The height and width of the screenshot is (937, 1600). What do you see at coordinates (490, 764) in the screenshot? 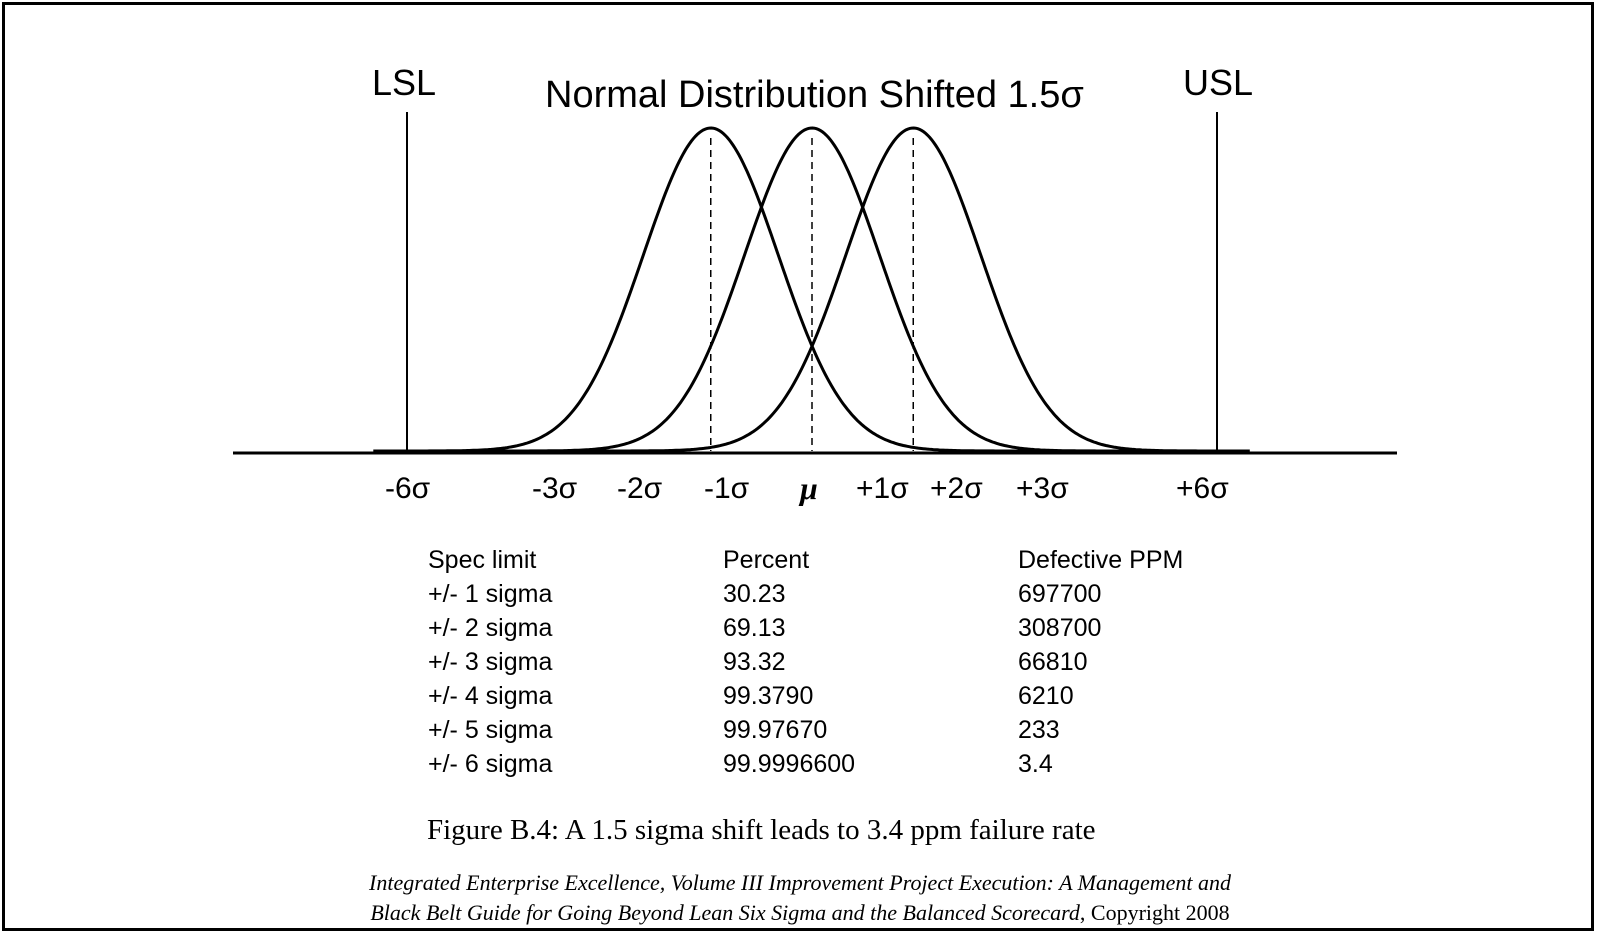
I see `table-cell-spec-limit: +/- 6 sigma` at bounding box center [490, 764].